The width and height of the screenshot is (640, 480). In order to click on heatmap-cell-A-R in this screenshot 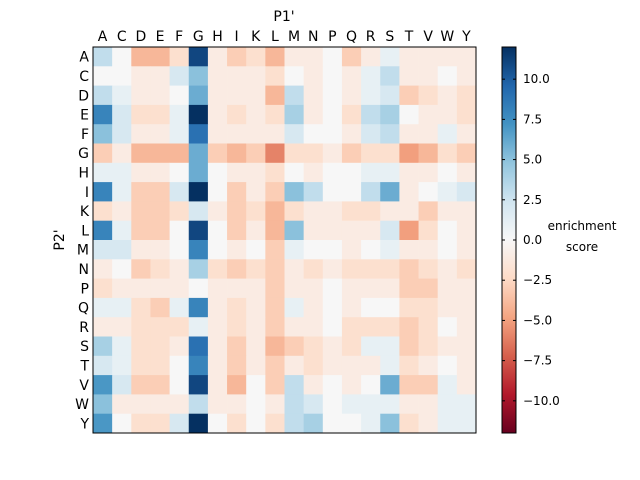, I will do `click(371, 57)`.